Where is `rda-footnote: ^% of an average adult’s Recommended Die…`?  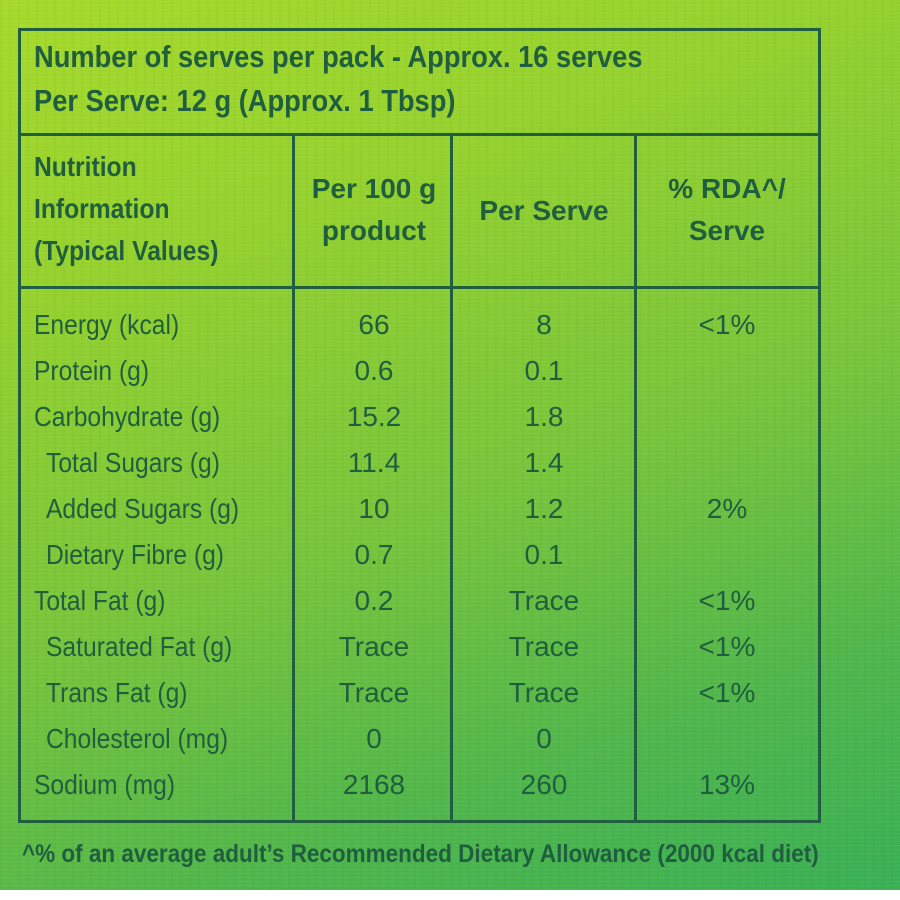 rda-footnote: ^% of an average adult’s Recommended Die… is located at coordinates (420, 854).